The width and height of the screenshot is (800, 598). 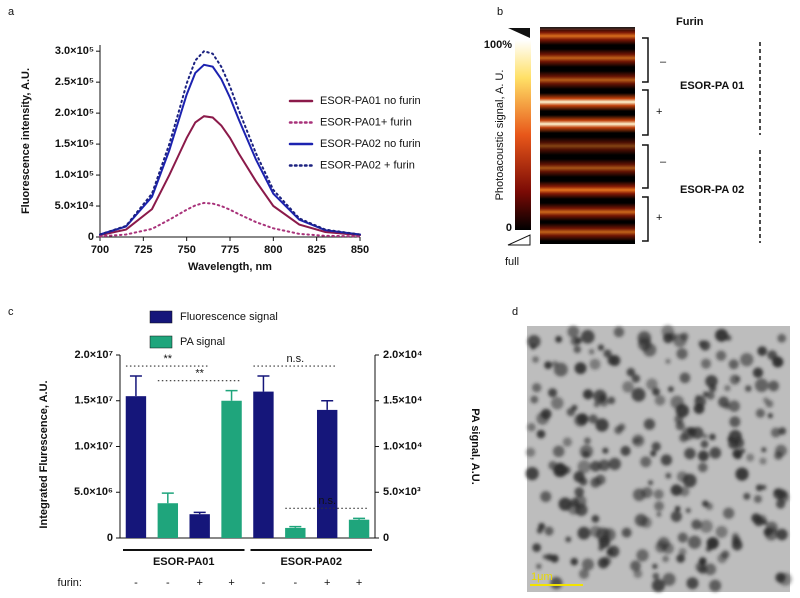 What do you see at coordinates (587, 134) in the screenshot?
I see `pa-stripes` at bounding box center [587, 134].